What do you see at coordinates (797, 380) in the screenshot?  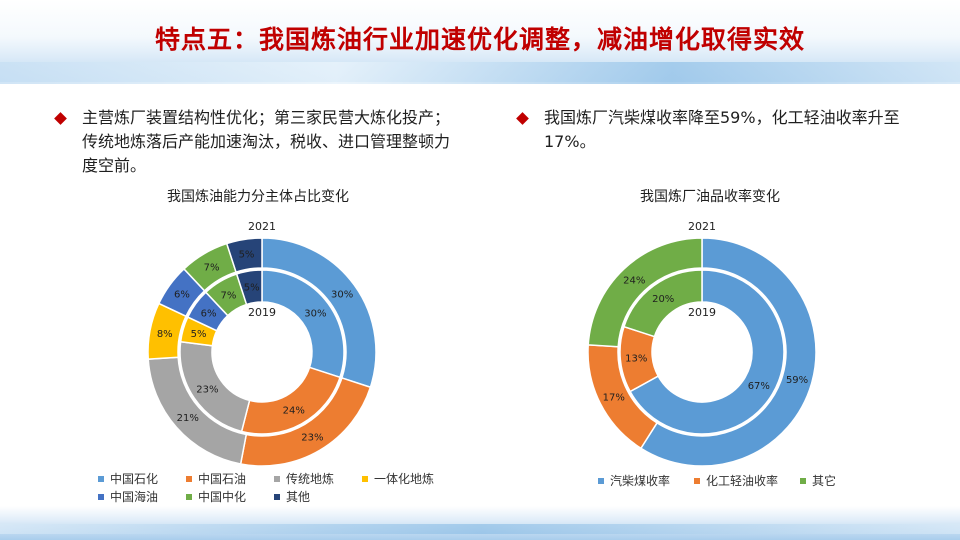 I see `outer-ring-label-0: 59%` at bounding box center [797, 380].